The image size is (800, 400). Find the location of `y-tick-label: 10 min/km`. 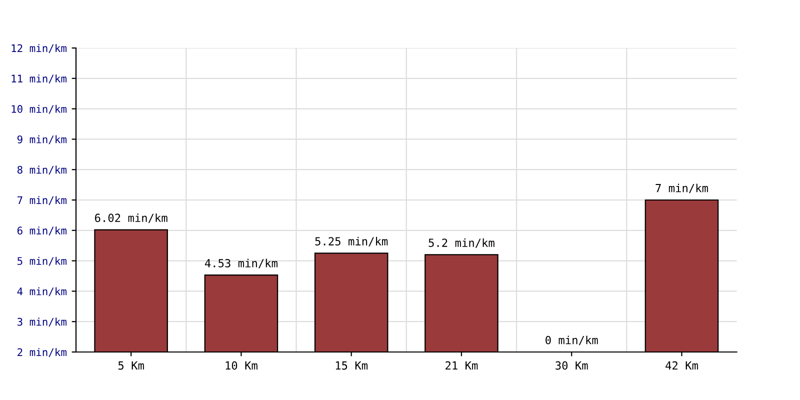

y-tick-label: 10 min/km is located at coordinates (39, 109).